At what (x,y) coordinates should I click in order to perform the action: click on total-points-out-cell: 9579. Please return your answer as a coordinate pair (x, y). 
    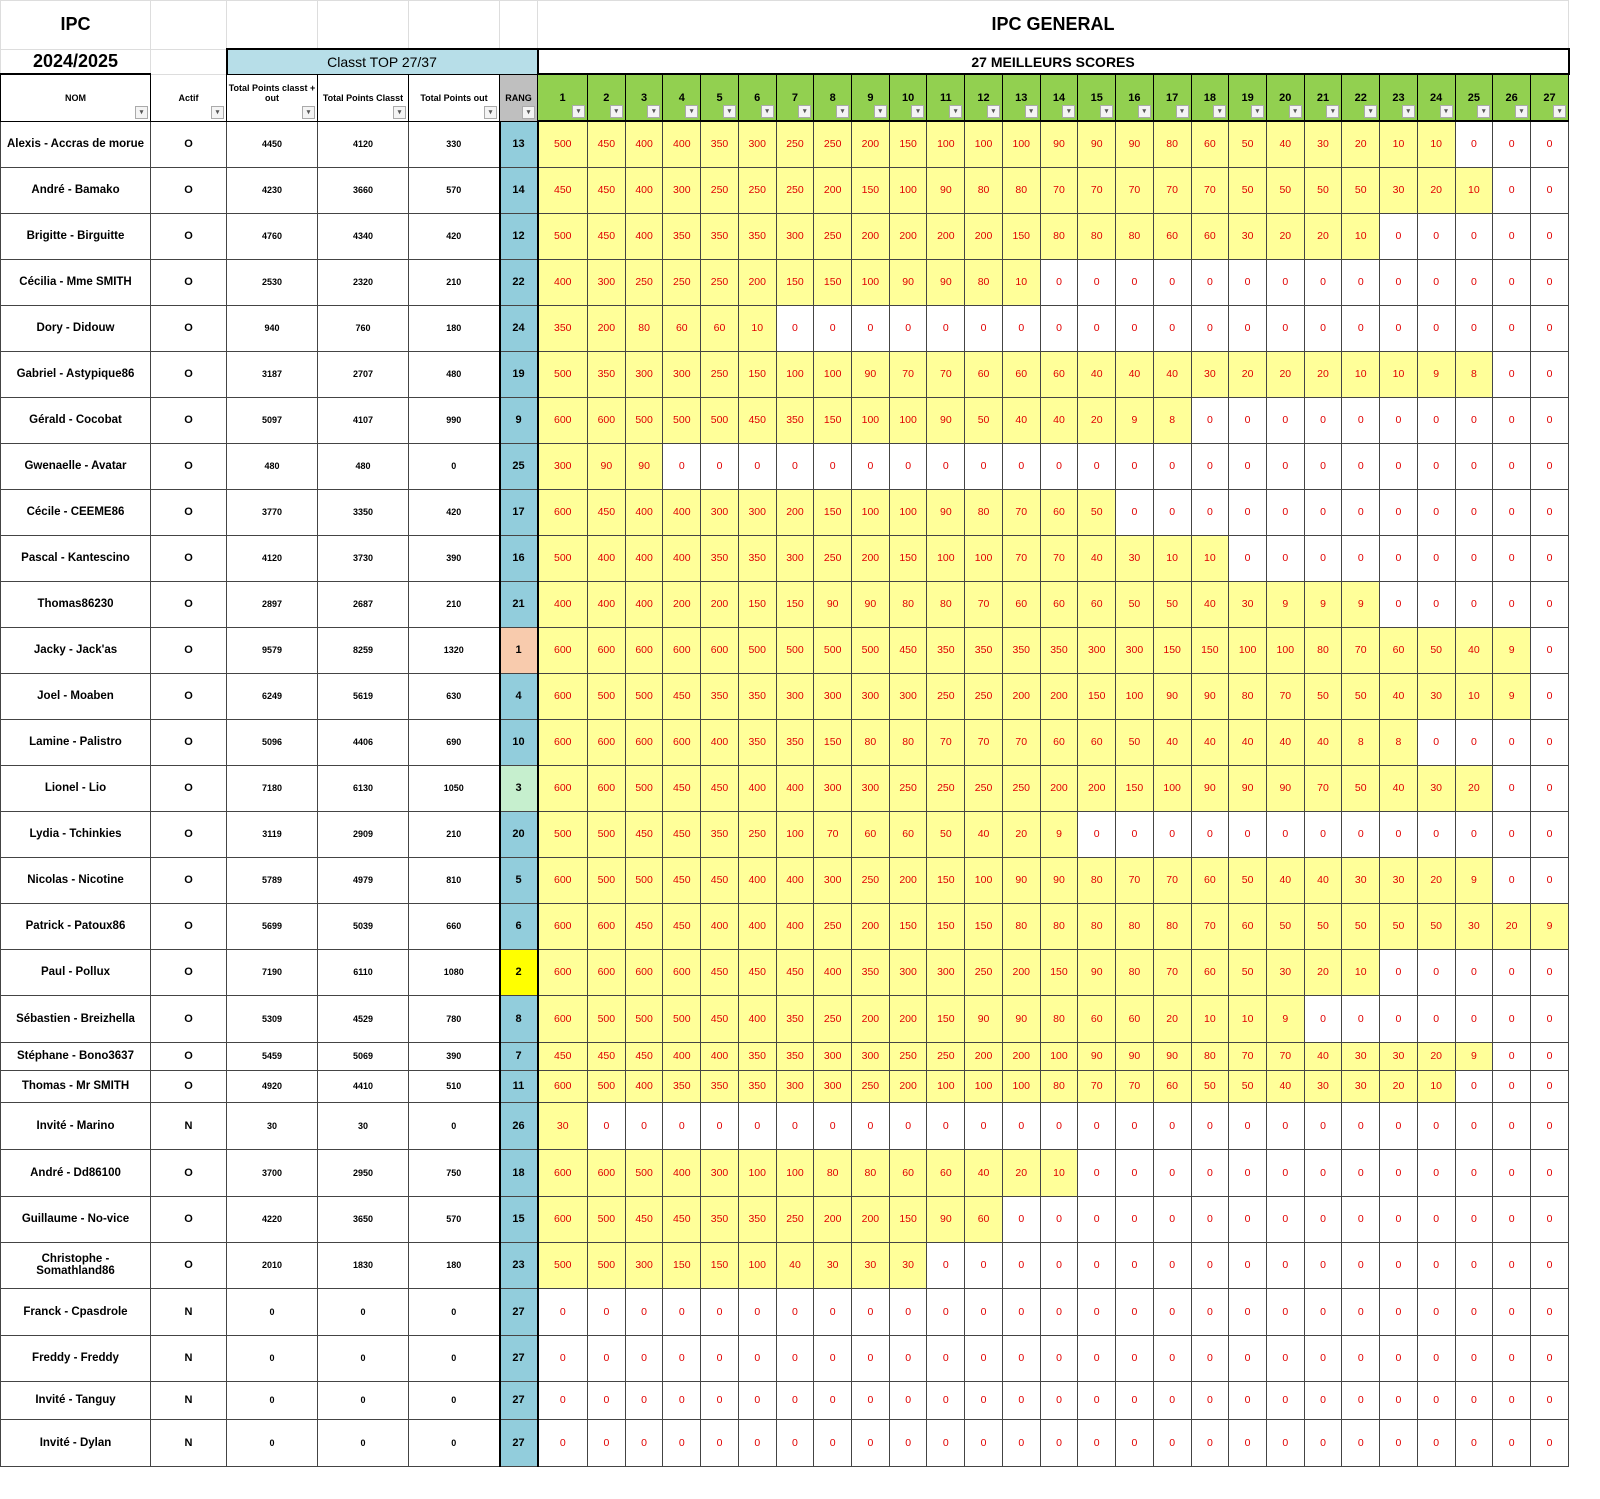
    Looking at the image, I should click on (272, 650).